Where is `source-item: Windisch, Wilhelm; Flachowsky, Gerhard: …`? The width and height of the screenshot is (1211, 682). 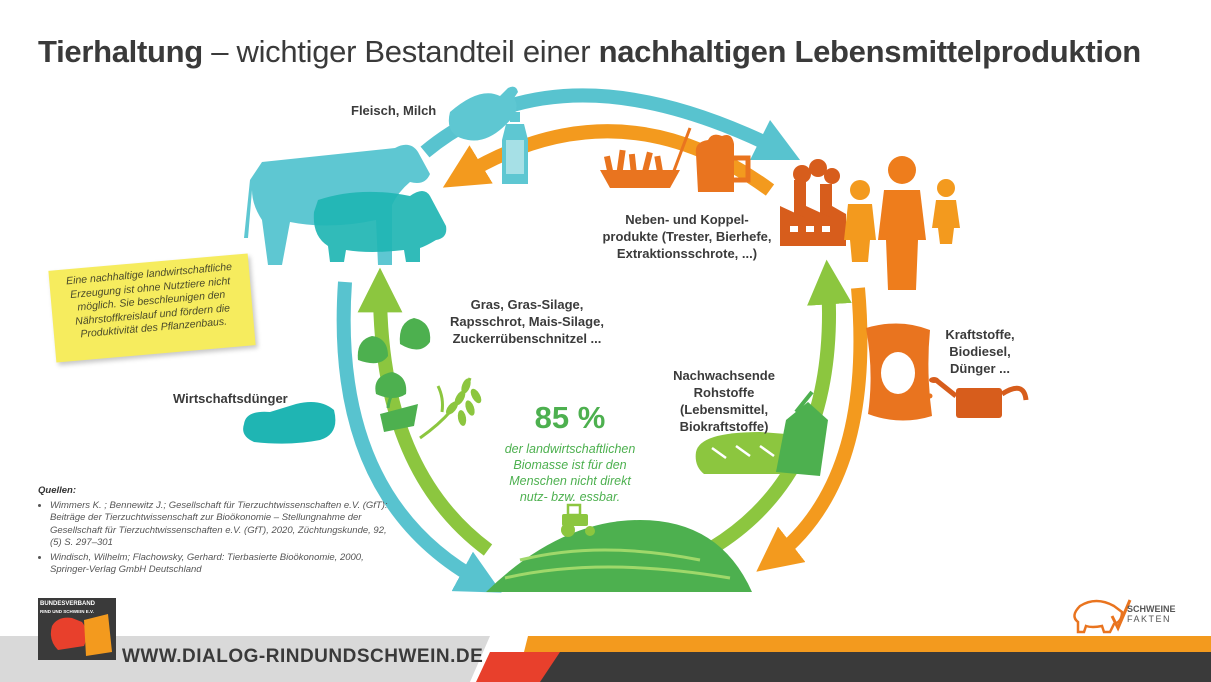
source-item: Windisch, Wilhelm; Flachowsky, Gerhard: … is located at coordinates (224, 564).